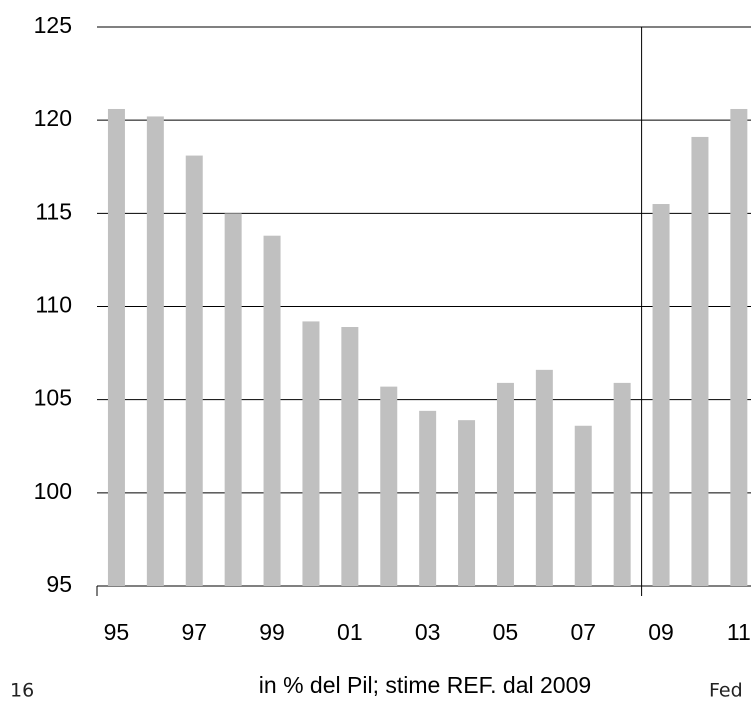 This screenshot has height=702, width=751. I want to click on y-tick-label: 105, so click(53, 398).